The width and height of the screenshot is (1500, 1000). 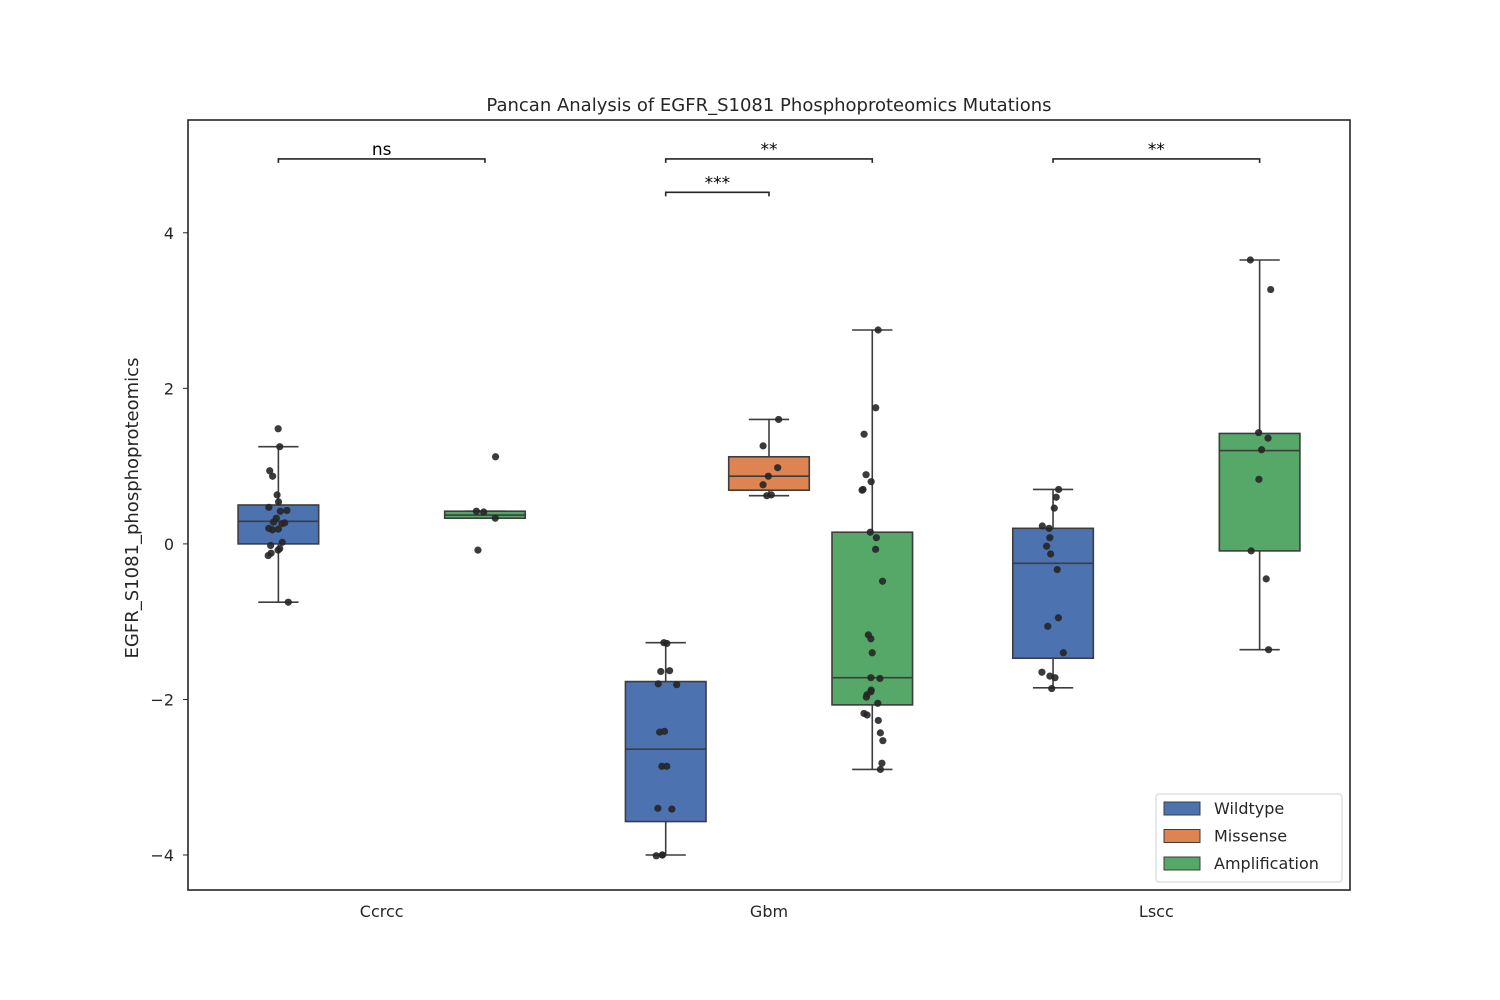 What do you see at coordinates (382, 911) in the screenshot?
I see `x-tick-label: Ccrcc` at bounding box center [382, 911].